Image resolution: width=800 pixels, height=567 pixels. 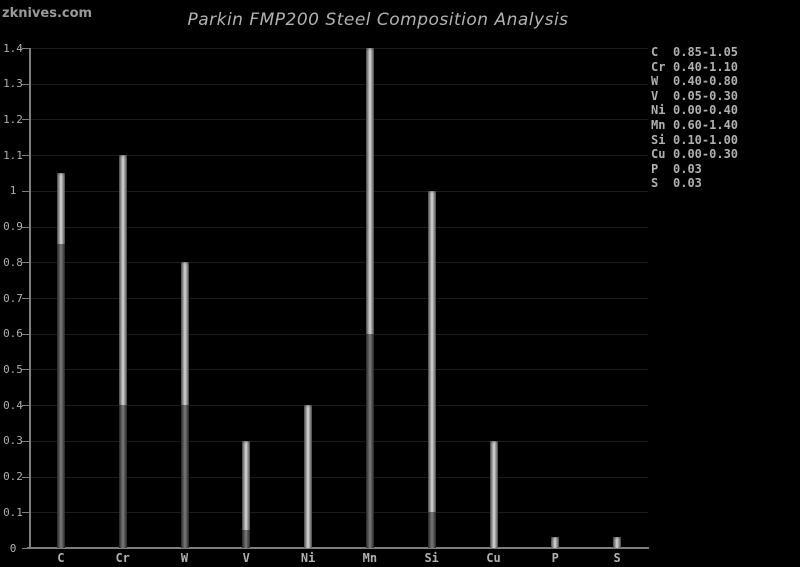 What do you see at coordinates (378, 20) in the screenshot?
I see `chart-title: Parkin FMP200 Steel Composition Analysis` at bounding box center [378, 20].